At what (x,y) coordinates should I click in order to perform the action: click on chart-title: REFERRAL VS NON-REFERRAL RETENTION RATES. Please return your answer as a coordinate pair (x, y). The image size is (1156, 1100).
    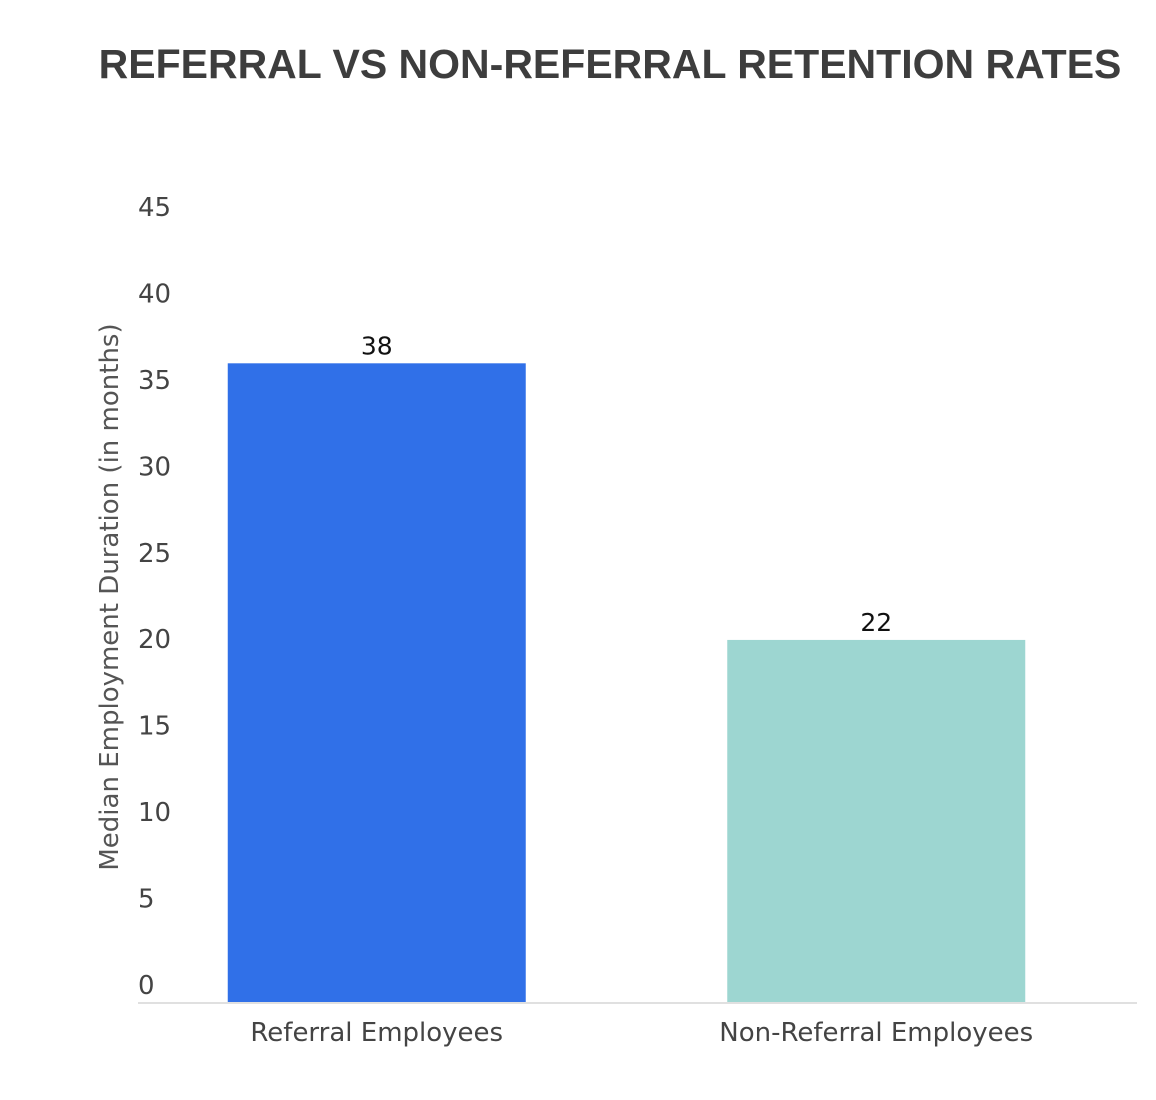
    Looking at the image, I should click on (610, 64).